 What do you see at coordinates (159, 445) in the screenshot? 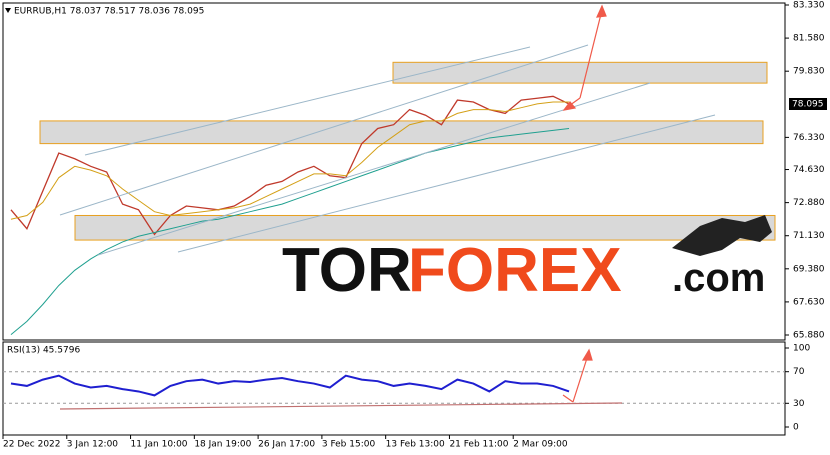
I see `x-tick-label: 11 Jan 10:00` at bounding box center [159, 445].